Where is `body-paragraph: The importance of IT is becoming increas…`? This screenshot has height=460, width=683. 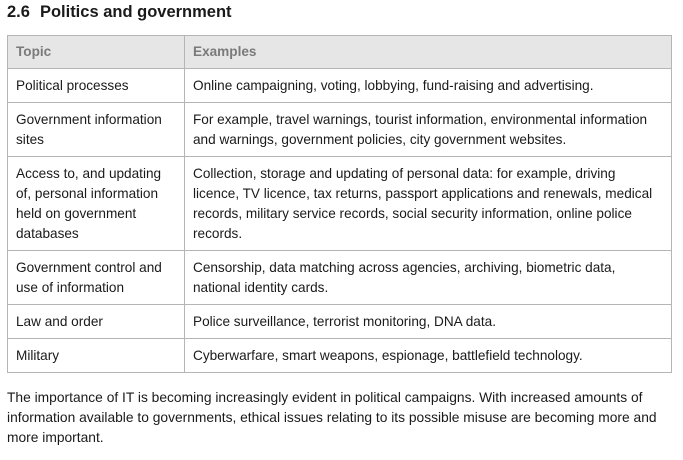
body-paragraph: The importance of IT is becoming increas… is located at coordinates (332, 417).